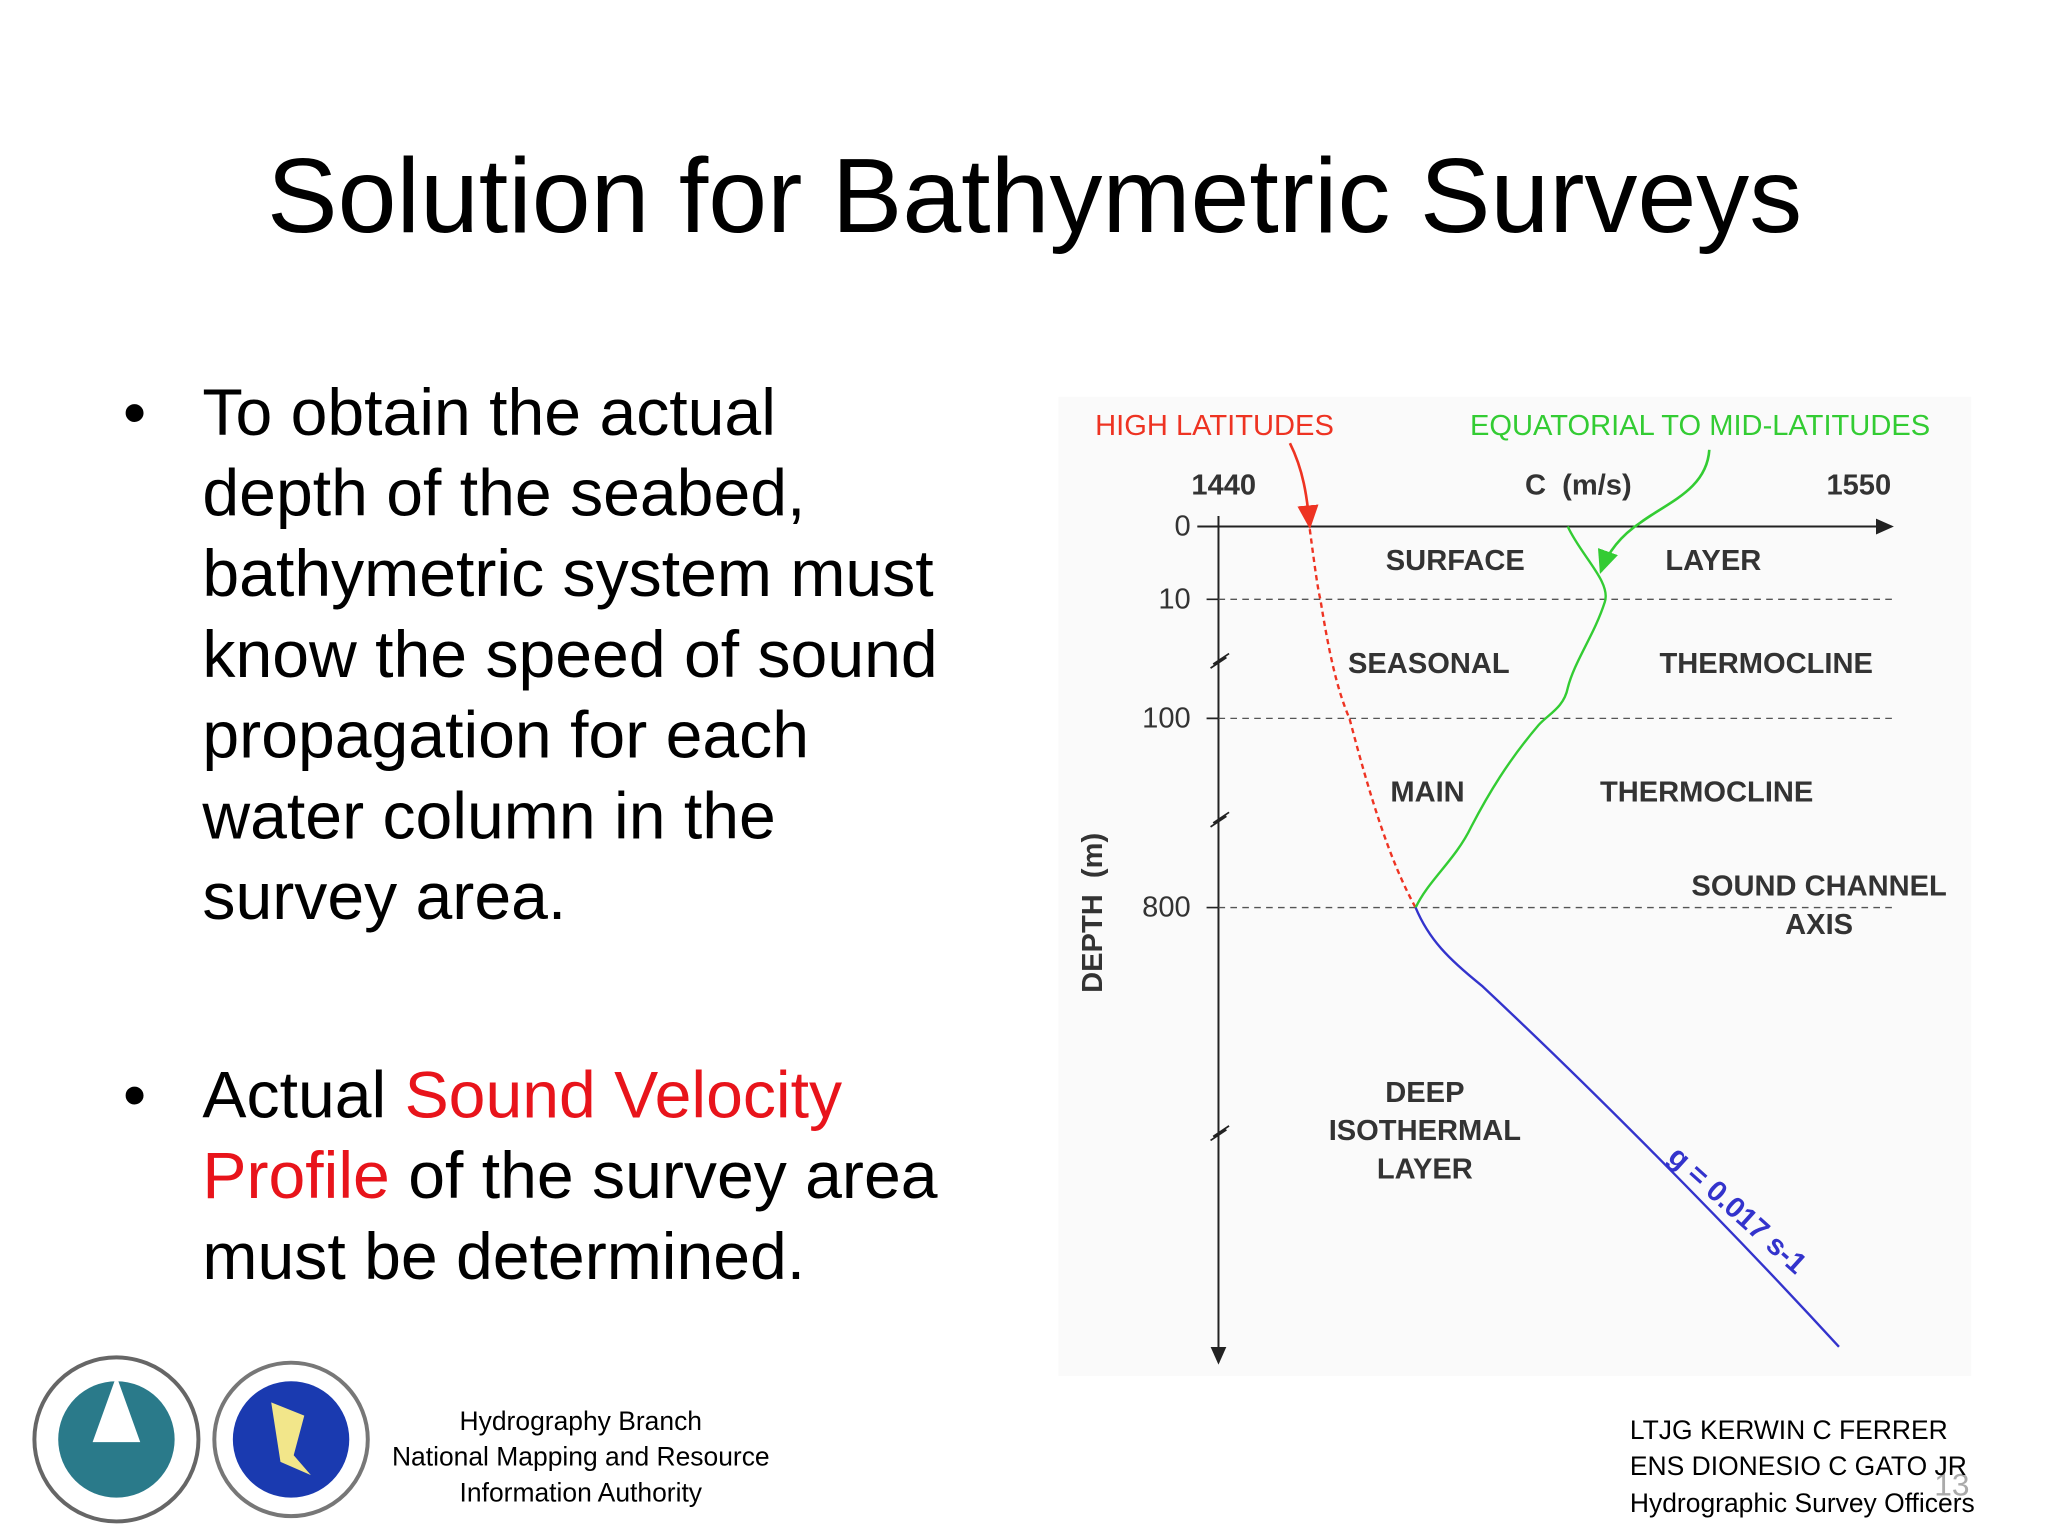 This screenshot has width=2048, height=1536. Describe the element at coordinates (581, 1457) in the screenshot. I see `footer-text: National Mapping and Resource` at that location.